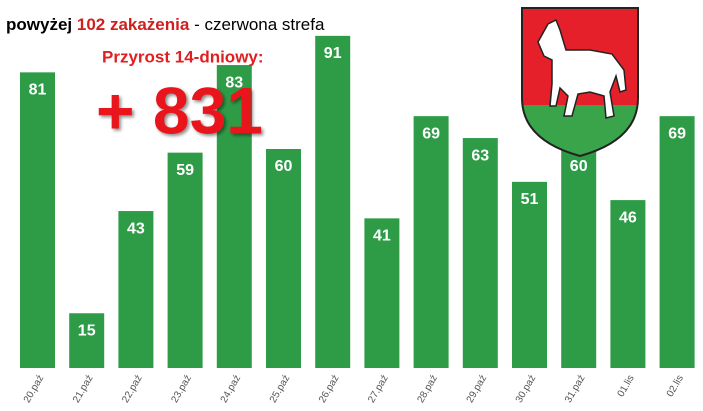 Image resolution: width=703 pixels, height=411 pixels. What do you see at coordinates (480, 155) in the screenshot?
I see `value-label: 63` at bounding box center [480, 155].